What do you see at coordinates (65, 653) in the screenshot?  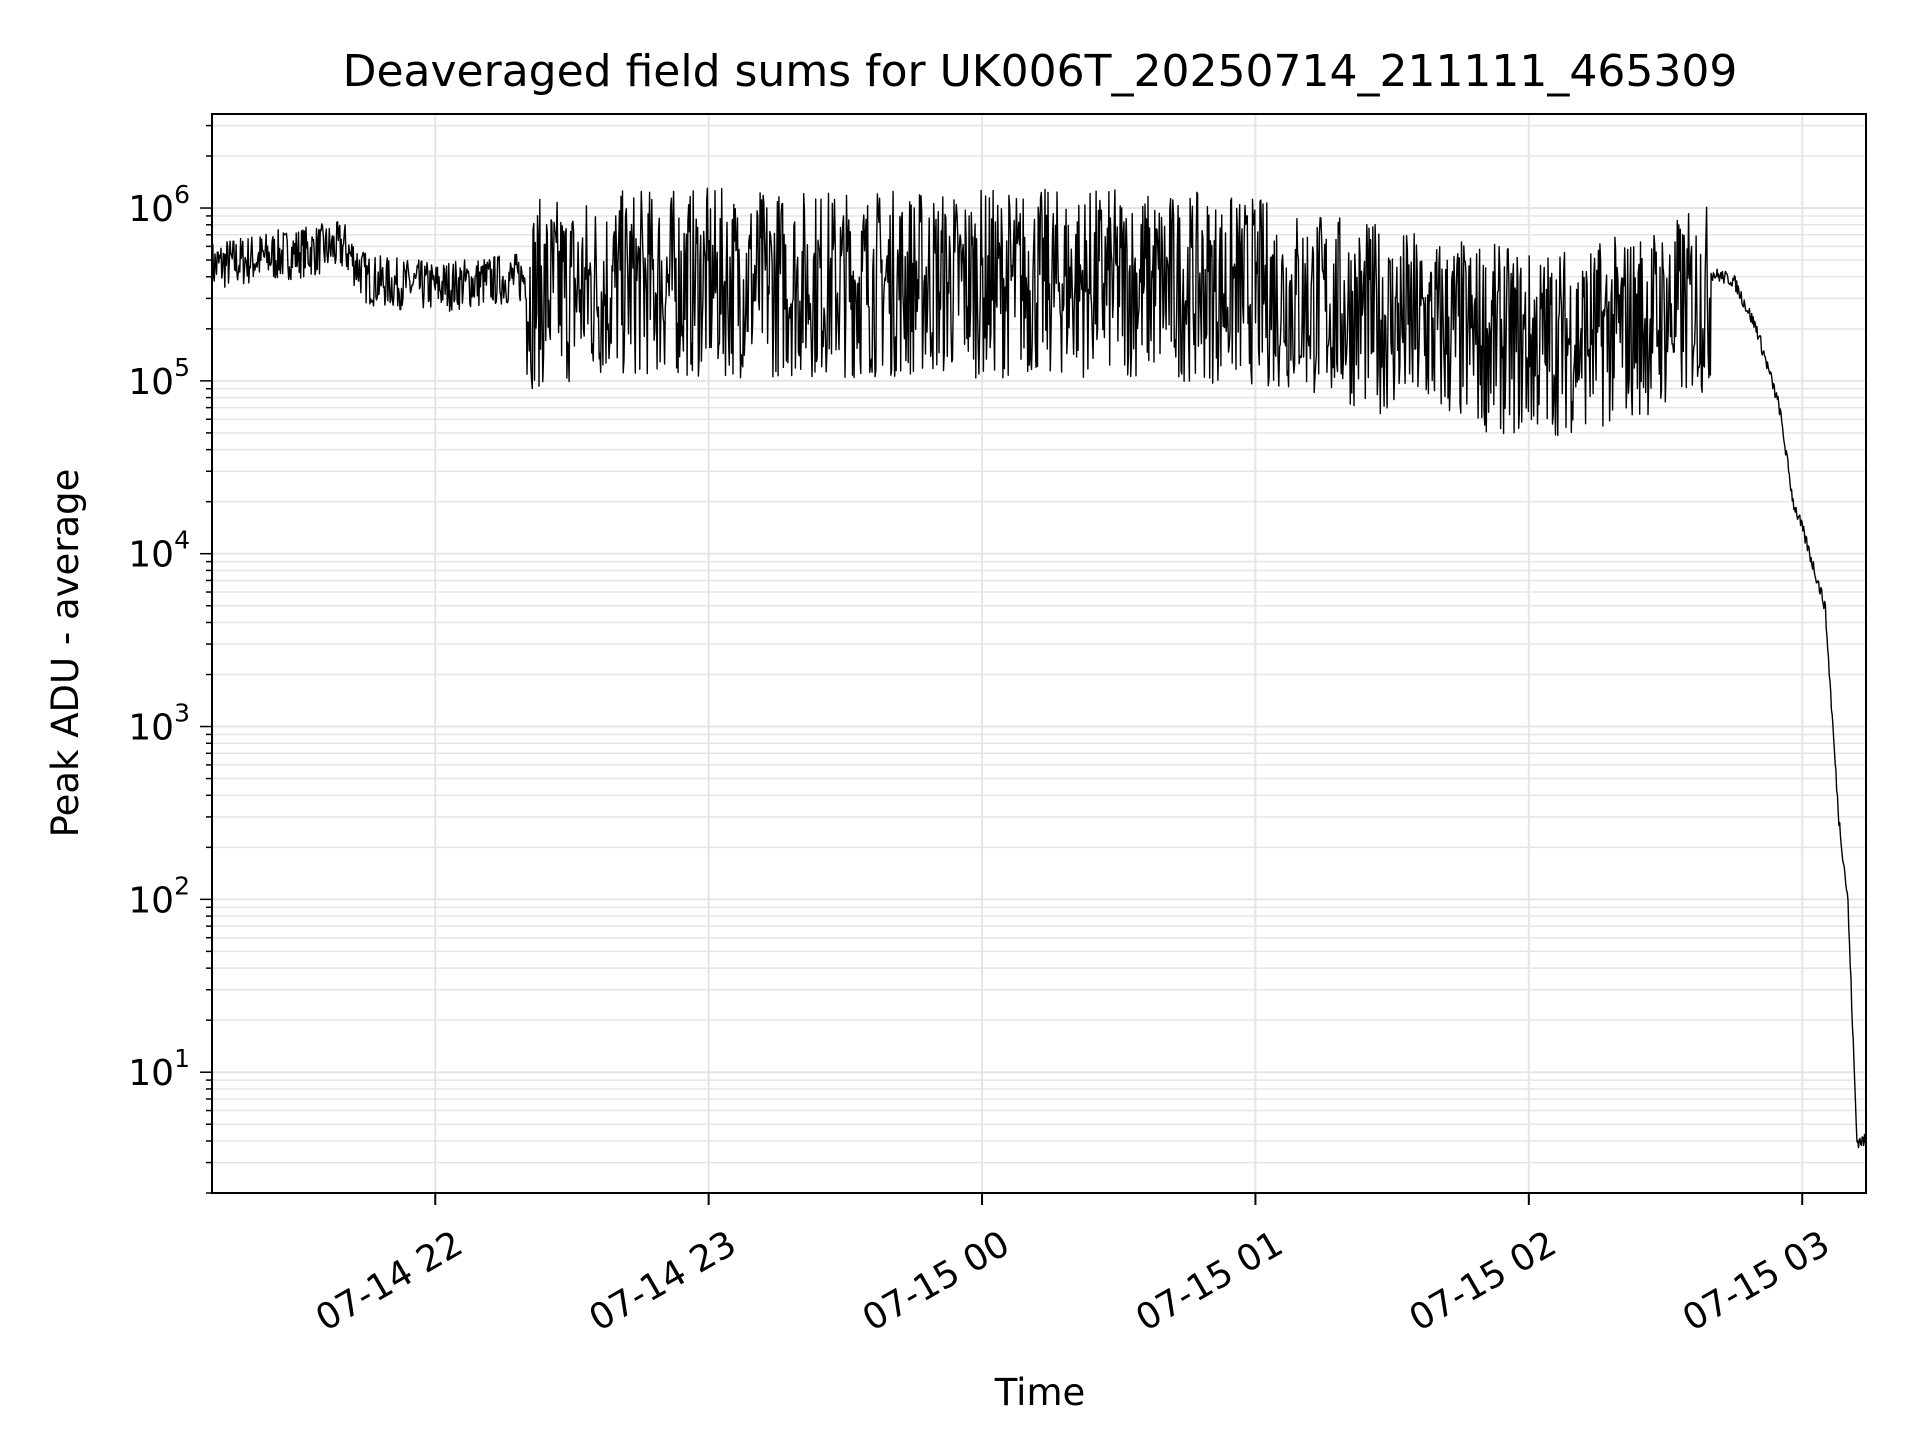 I see `y-axis-label: Peak ADU - average` at bounding box center [65, 653].